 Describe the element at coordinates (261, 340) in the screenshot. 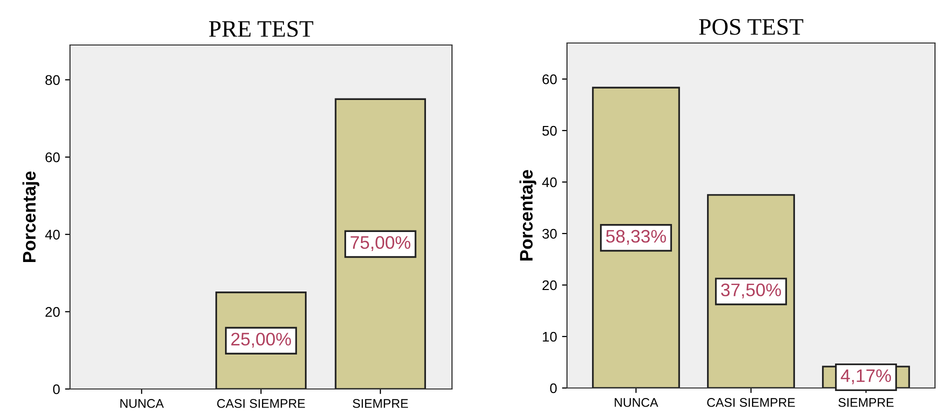

I see `data-label: 25,00%` at that location.